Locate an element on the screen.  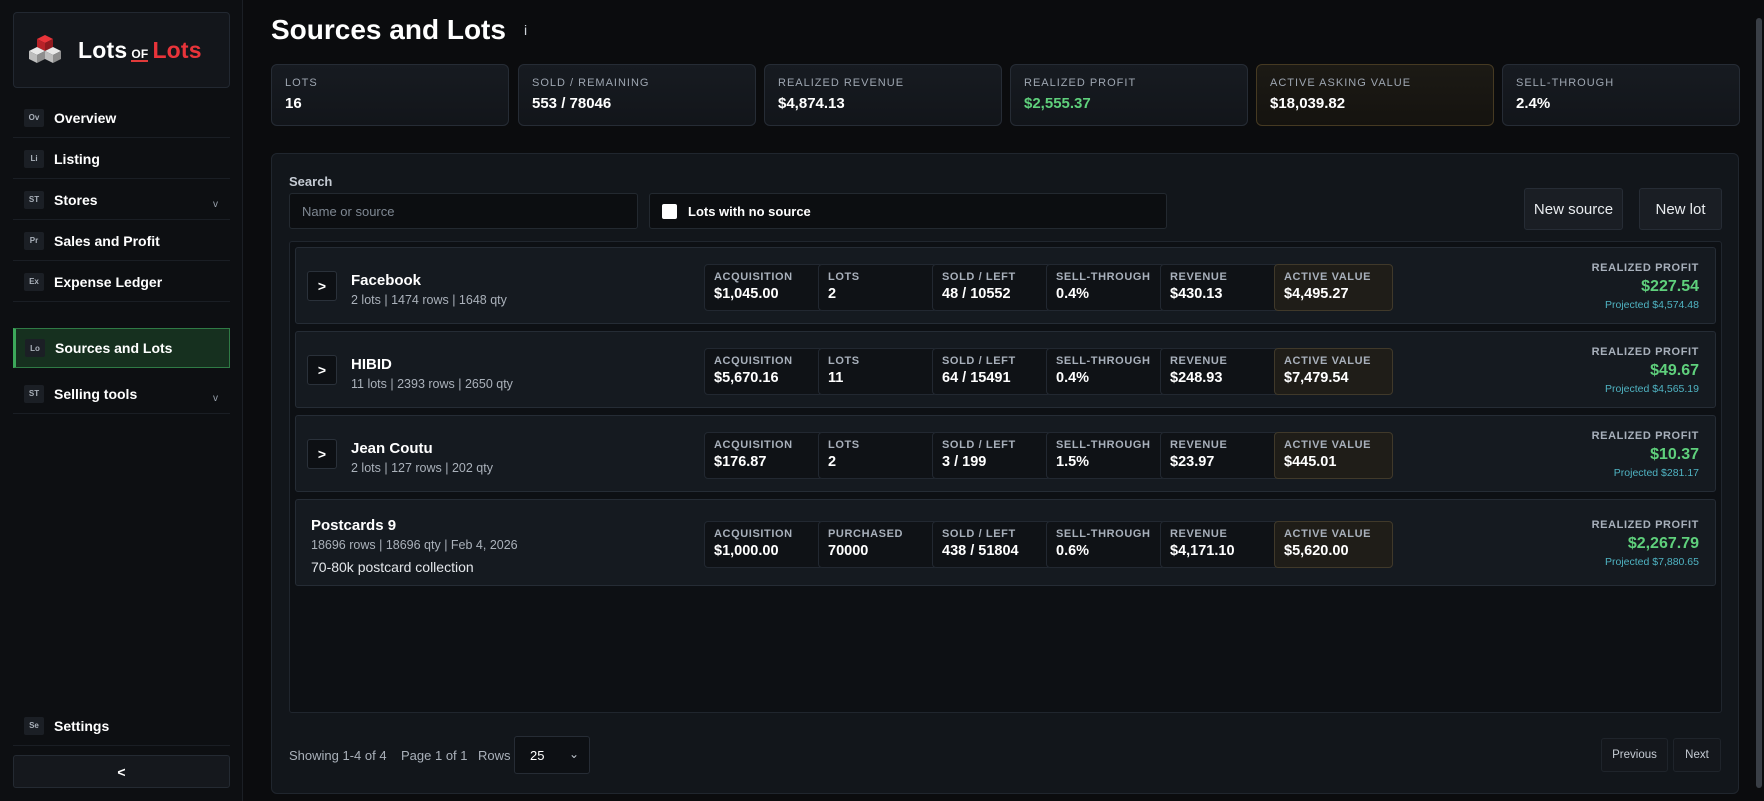
stat-label: LOTS is located at coordinates (301, 83).